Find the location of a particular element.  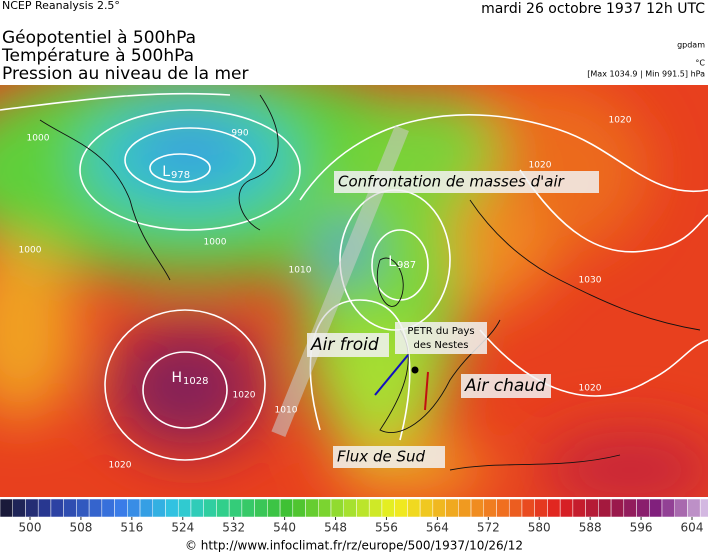

unit: gpdam is located at coordinates (691, 45).